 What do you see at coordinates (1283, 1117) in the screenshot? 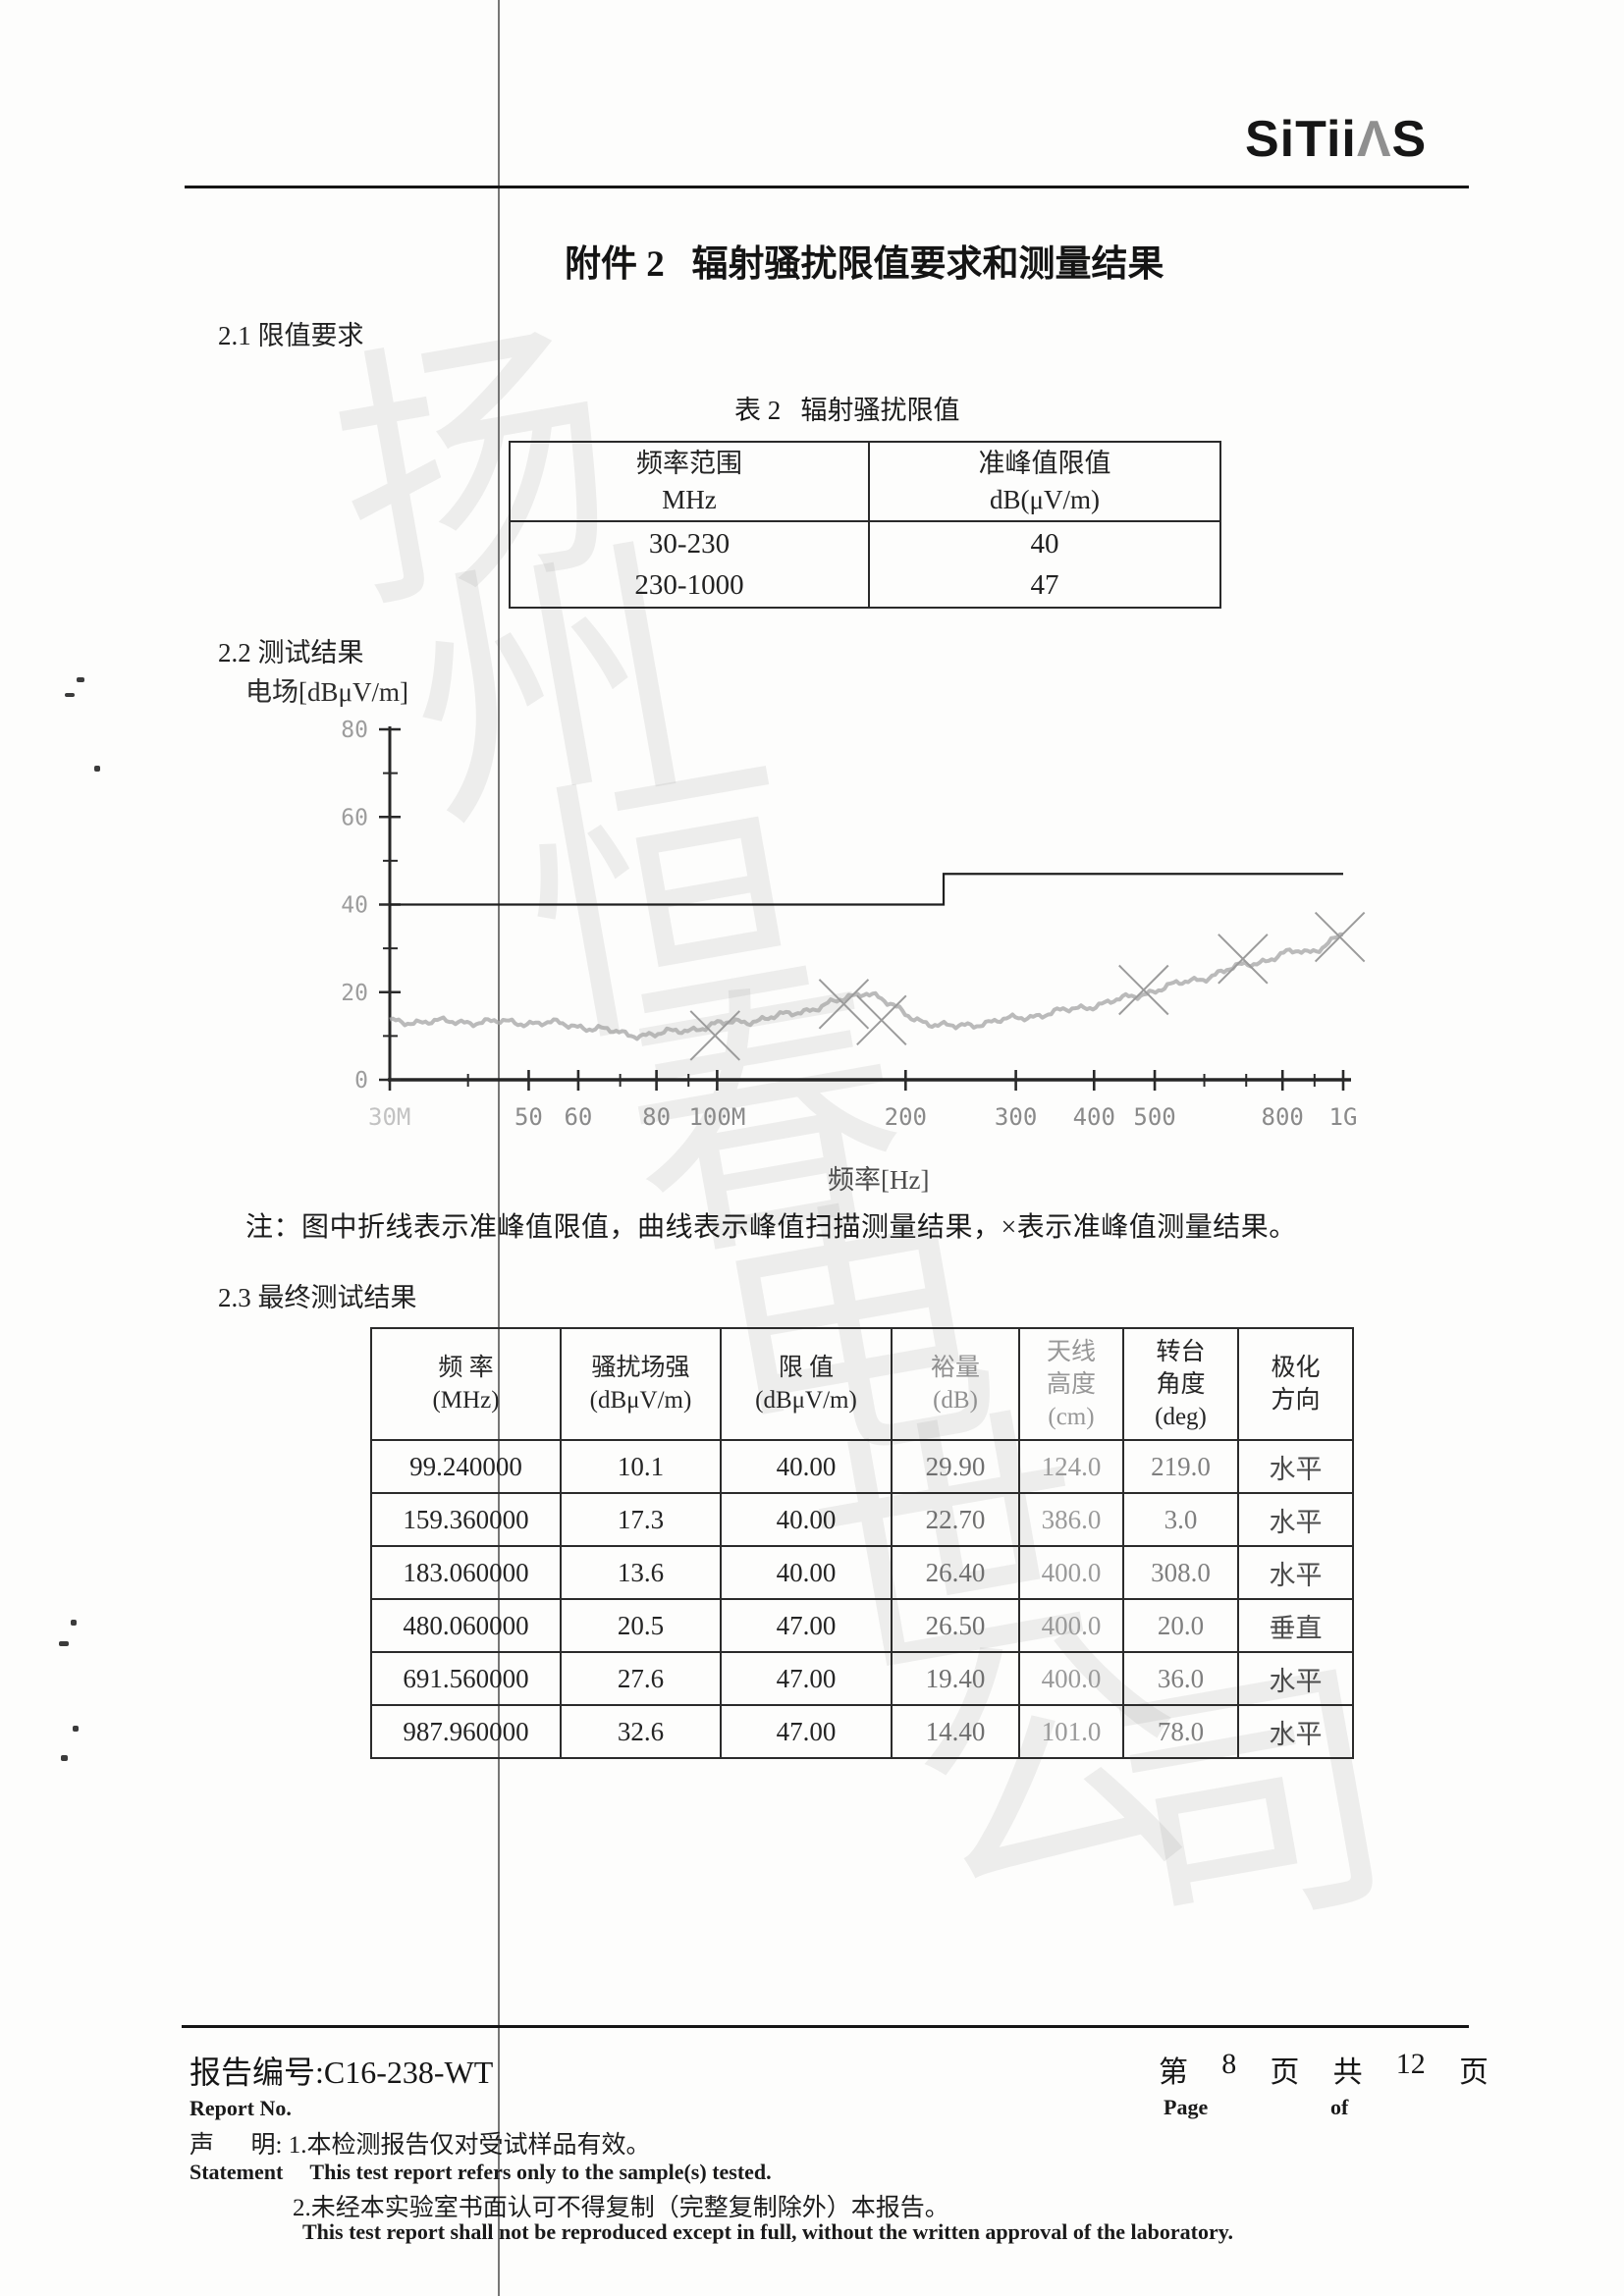
I see `x-tick-label: 800` at bounding box center [1283, 1117].